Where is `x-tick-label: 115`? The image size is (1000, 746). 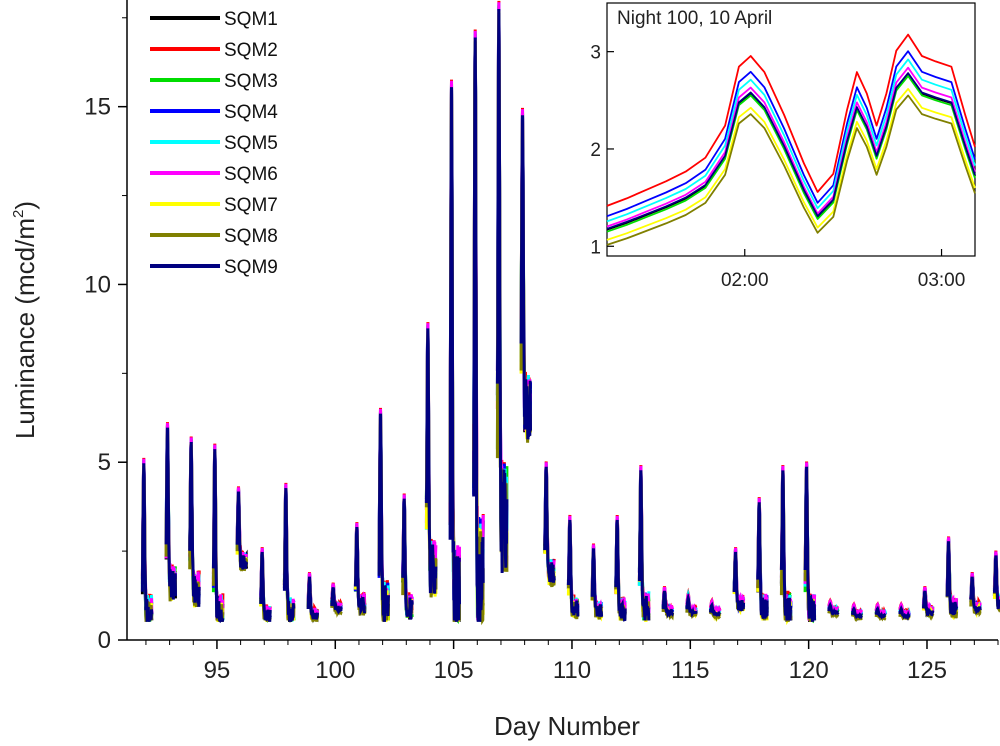
x-tick-label: 115 is located at coordinates (690, 670).